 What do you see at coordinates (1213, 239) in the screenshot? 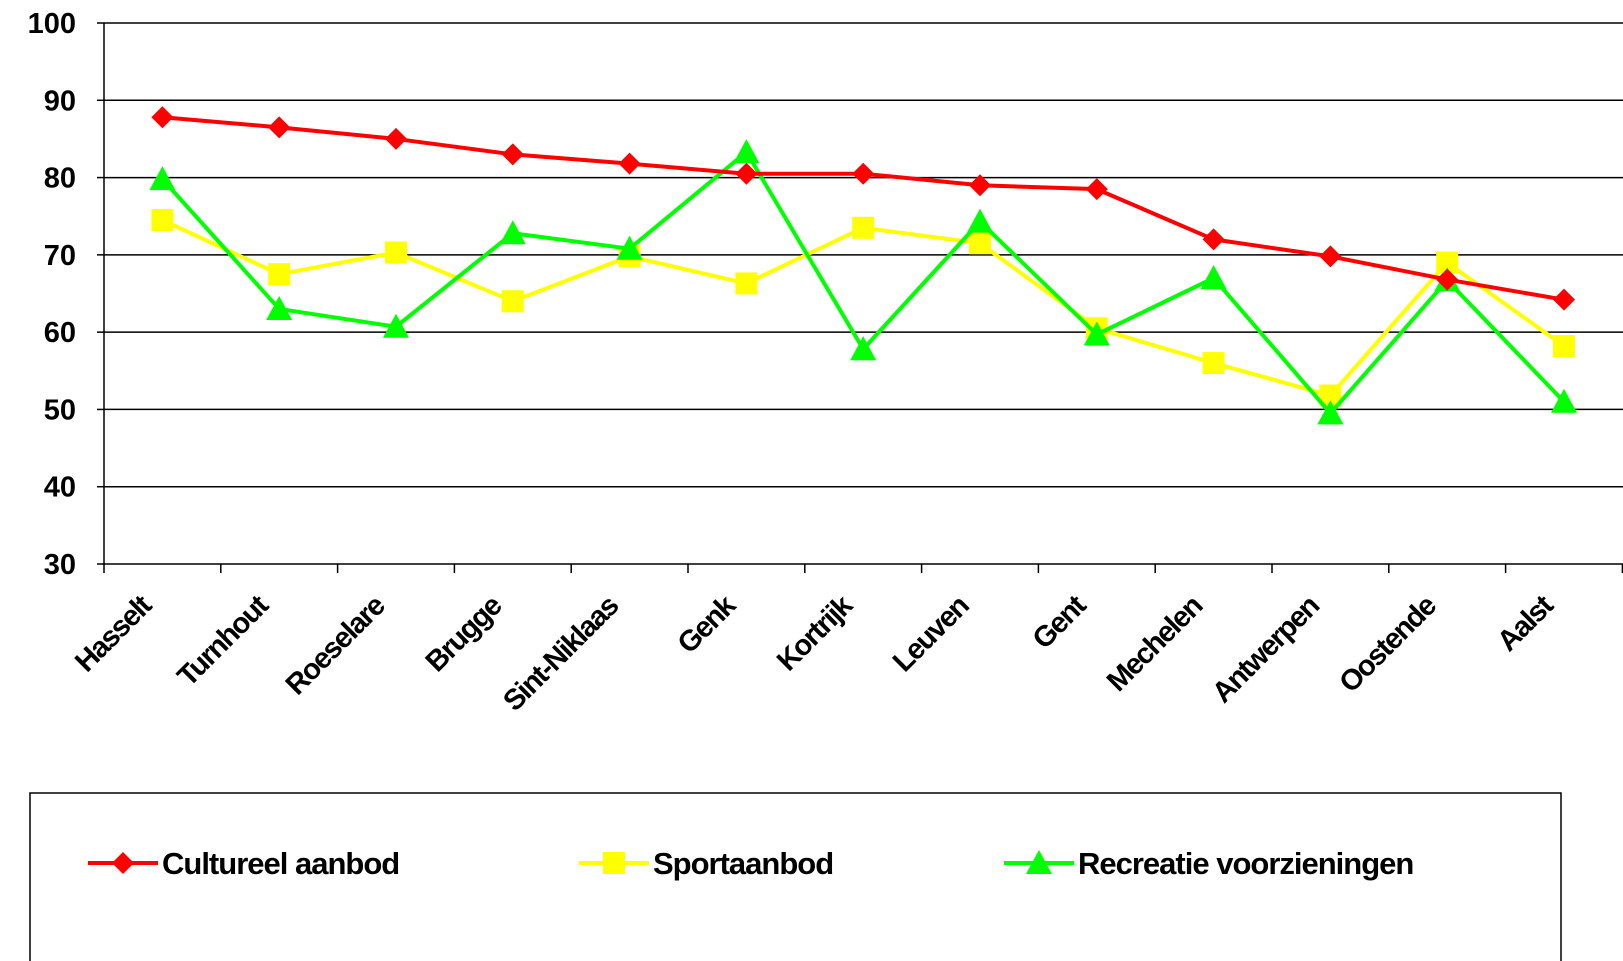
I see `point-cultureel-aanbod-mechelen` at bounding box center [1213, 239].